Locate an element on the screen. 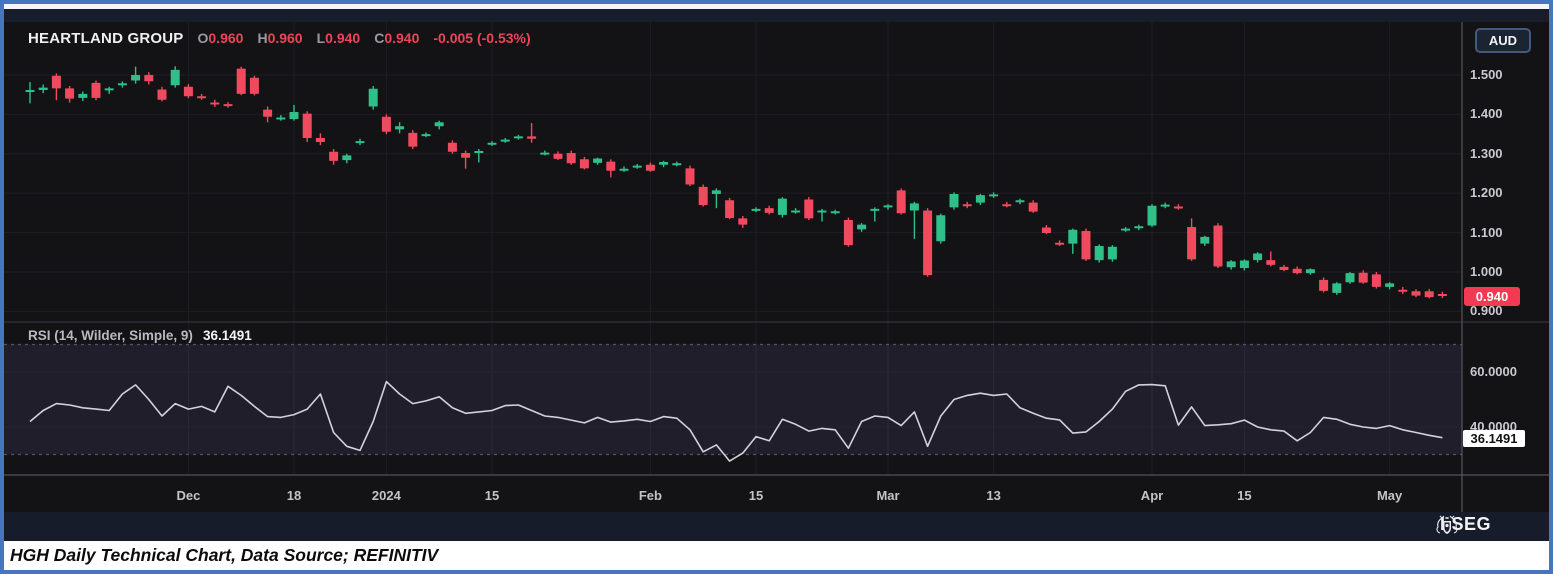 This screenshot has height=574, width=1553. high-value: H0.960 is located at coordinates (280, 38).